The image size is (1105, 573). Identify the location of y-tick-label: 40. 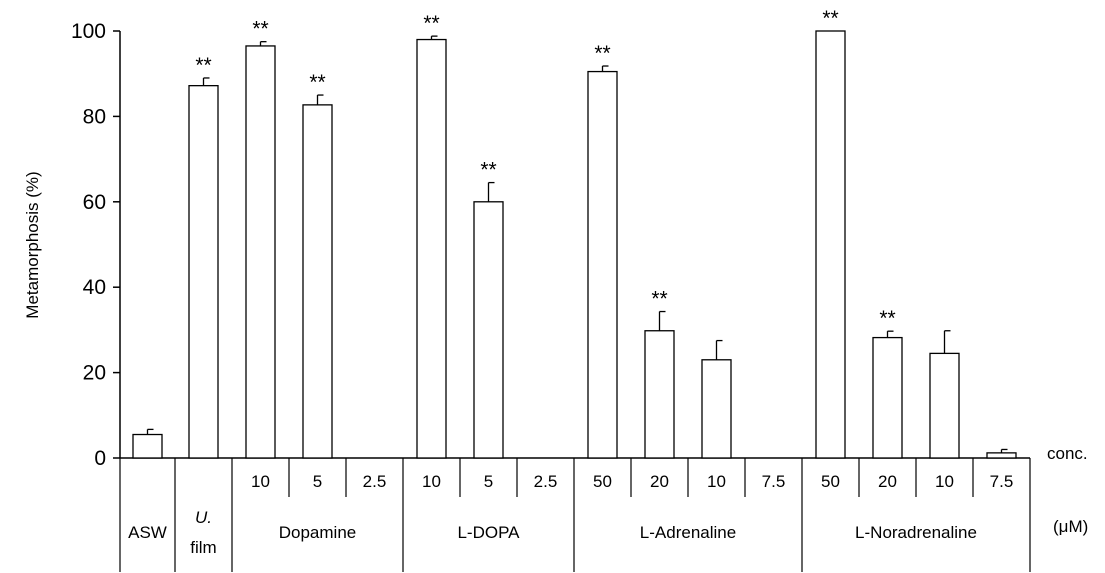
(94, 287).